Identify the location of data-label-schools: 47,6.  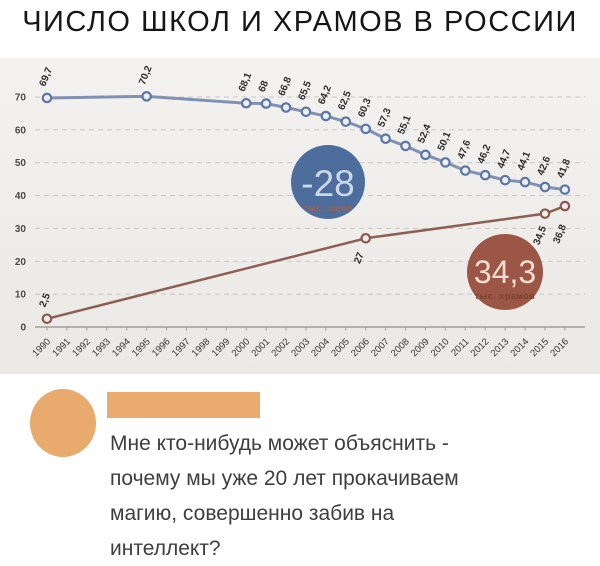
(465, 149).